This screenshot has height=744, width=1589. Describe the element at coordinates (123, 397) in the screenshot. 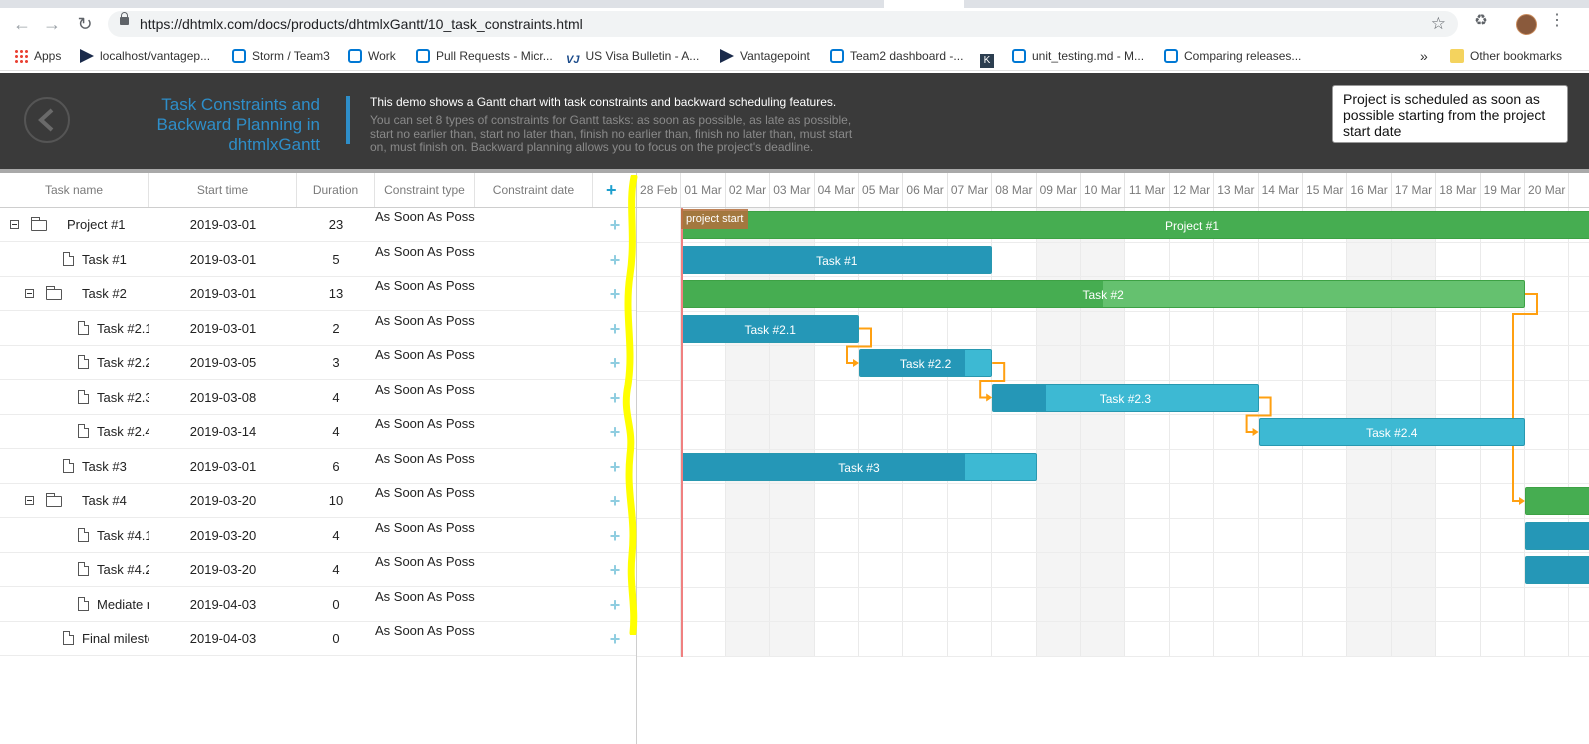

I see `task-name-cell: Task #2.3` at that location.